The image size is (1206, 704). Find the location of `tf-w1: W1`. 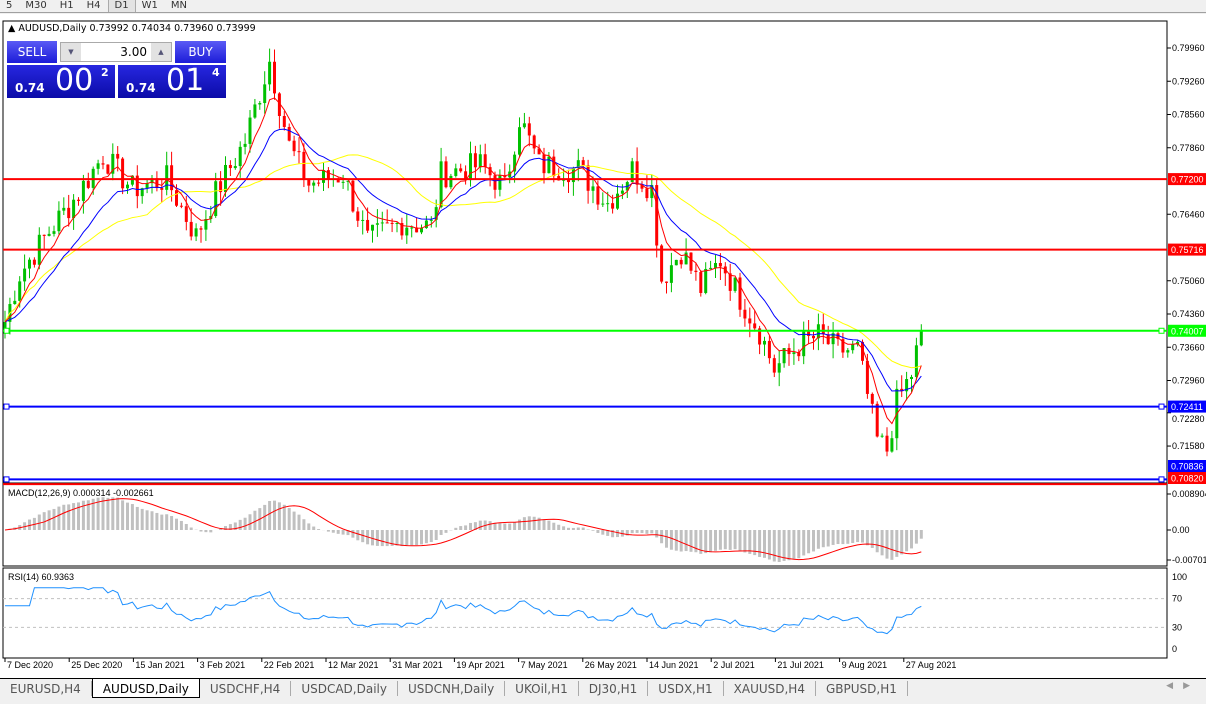

tf-w1: W1 is located at coordinates (149, 5).